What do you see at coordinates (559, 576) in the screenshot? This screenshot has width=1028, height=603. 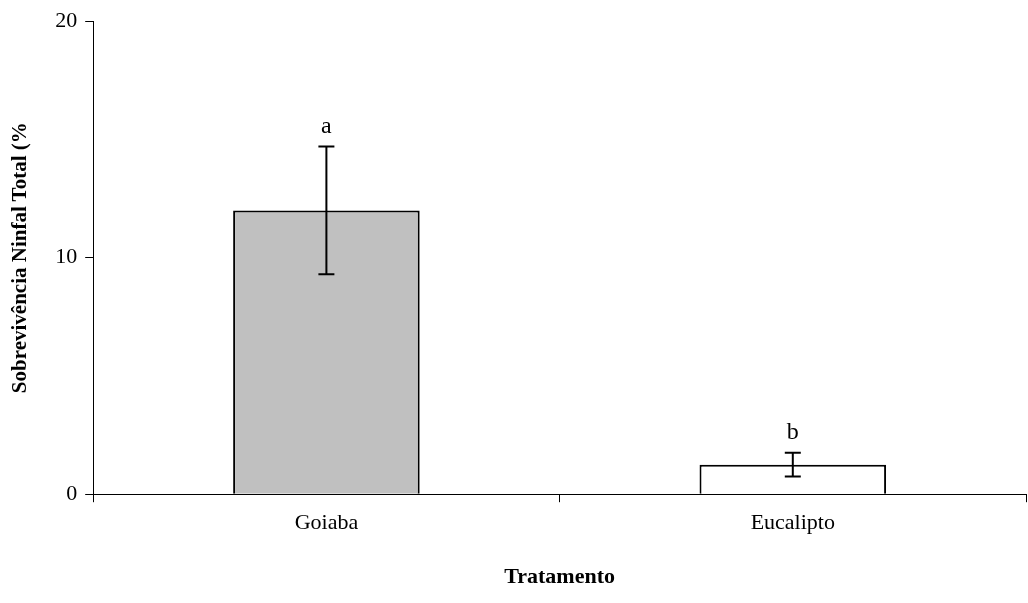 I see `x-axis-title: Tratamento` at bounding box center [559, 576].